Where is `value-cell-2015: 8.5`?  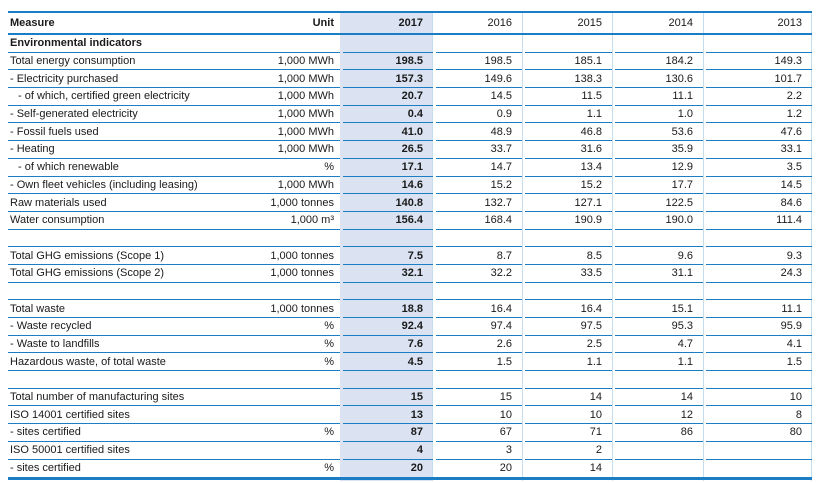 value-cell-2015: 8.5 is located at coordinates (568, 256).